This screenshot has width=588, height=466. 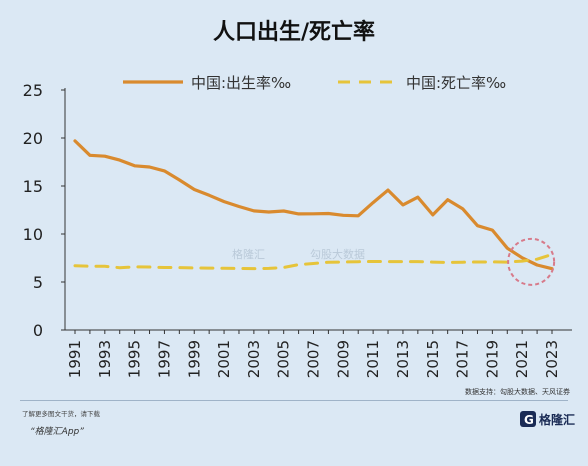 What do you see at coordinates (61, 414) in the screenshot?
I see `footer-note: 了解更多图文干货，请下载` at bounding box center [61, 414].